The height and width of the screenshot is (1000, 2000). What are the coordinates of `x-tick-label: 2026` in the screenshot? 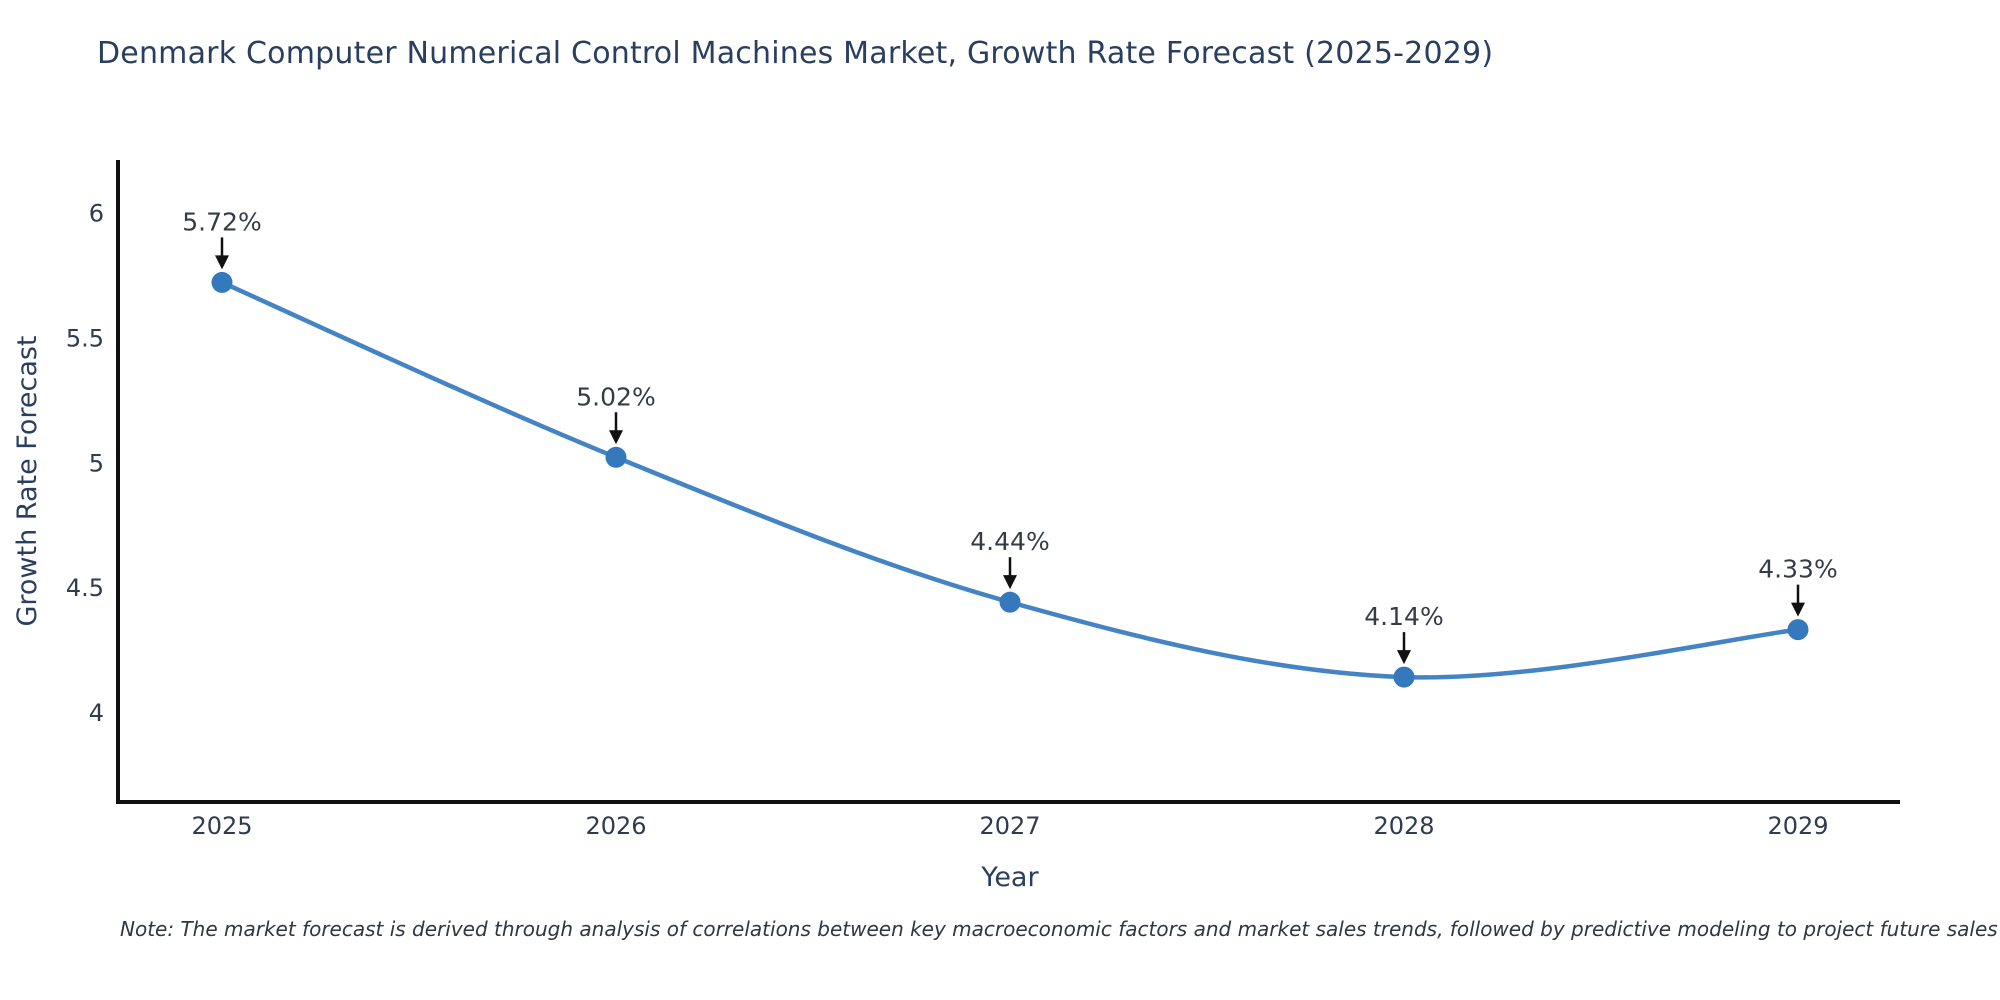 It's located at (615, 826).